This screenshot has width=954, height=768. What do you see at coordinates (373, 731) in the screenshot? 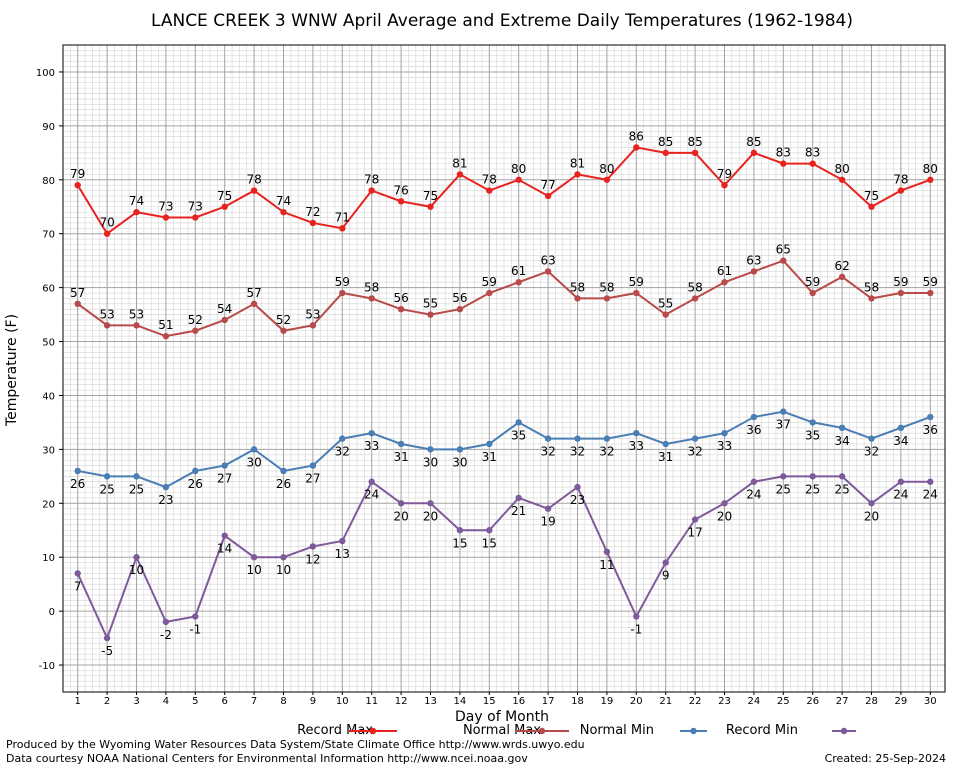
I see `record-max-legend-marker` at bounding box center [373, 731].